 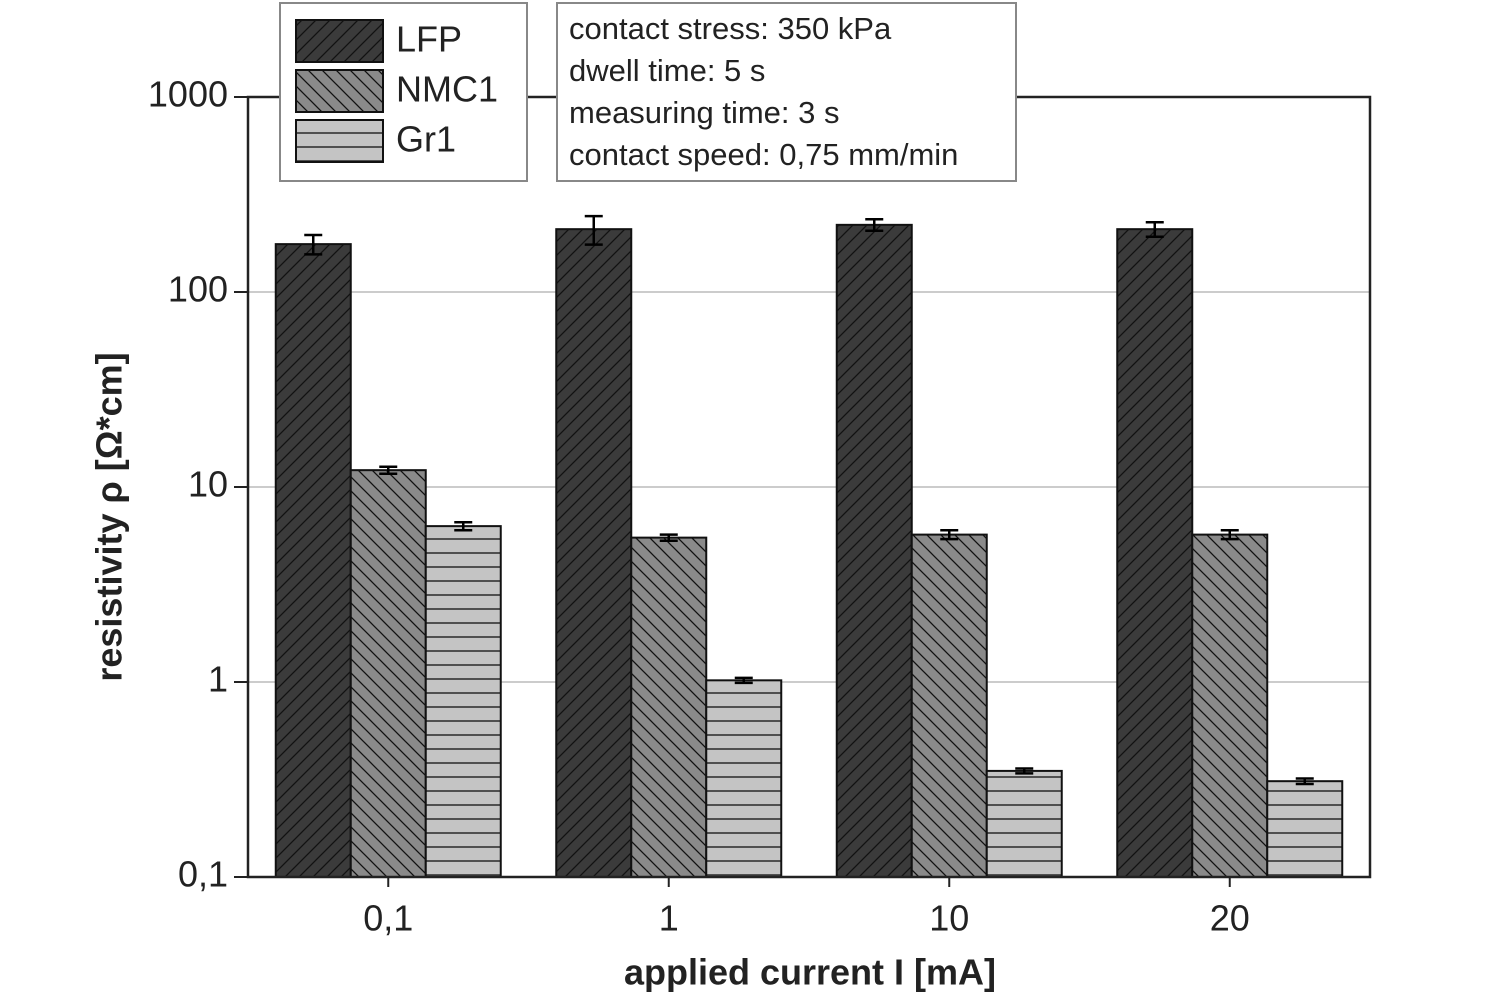 What do you see at coordinates (810, 972) in the screenshot?
I see `x-axis-title: applied current I [mA]` at bounding box center [810, 972].